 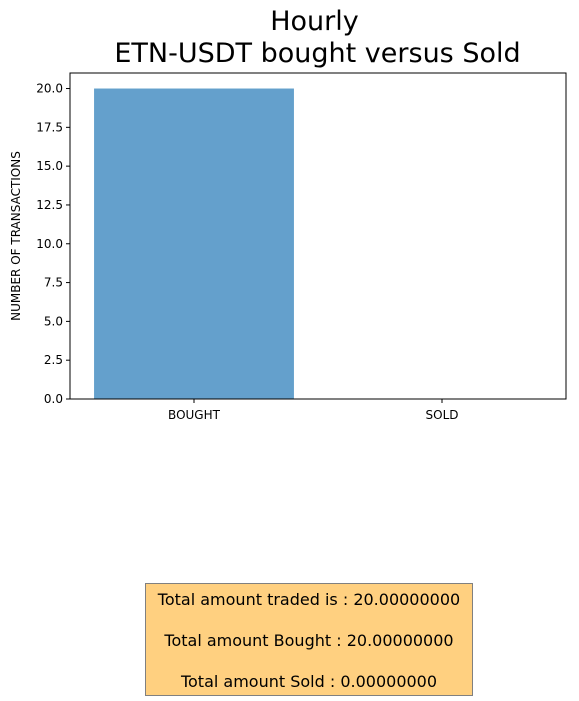 I want to click on y-tick-label: 10.0, so click(x=49, y=244).